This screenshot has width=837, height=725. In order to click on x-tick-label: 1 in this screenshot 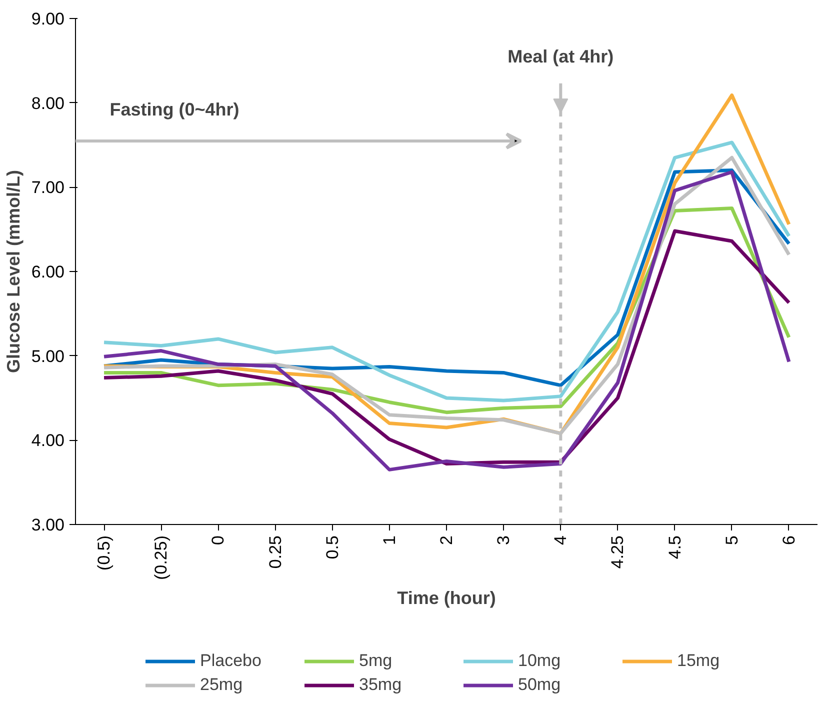, I will do `click(389, 540)`.